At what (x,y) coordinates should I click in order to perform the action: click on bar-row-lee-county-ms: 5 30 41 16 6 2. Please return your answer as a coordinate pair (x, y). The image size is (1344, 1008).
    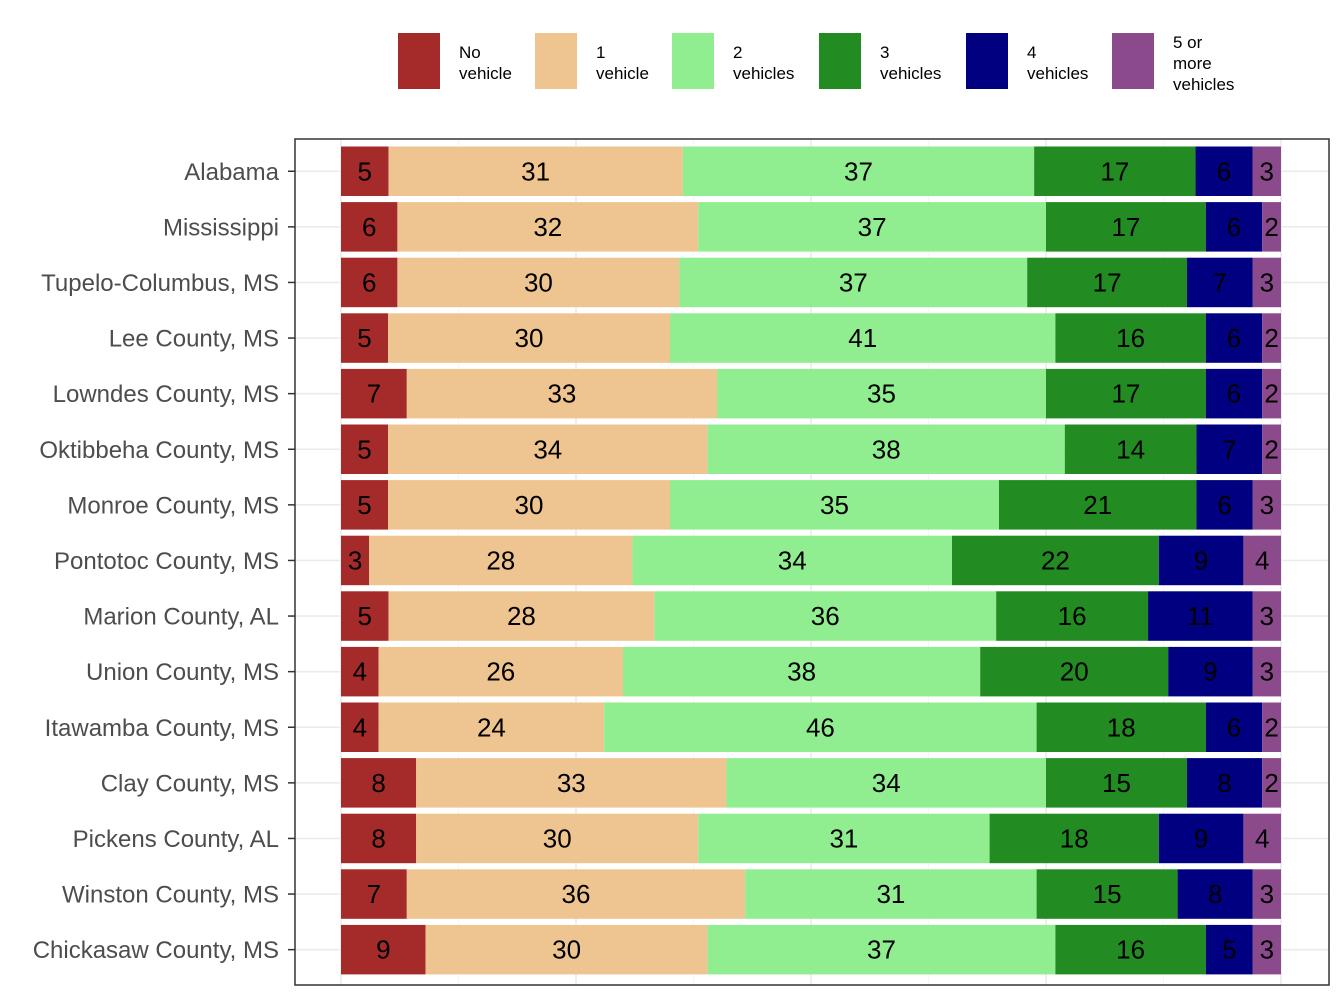
    Looking at the image, I should click on (811, 338).